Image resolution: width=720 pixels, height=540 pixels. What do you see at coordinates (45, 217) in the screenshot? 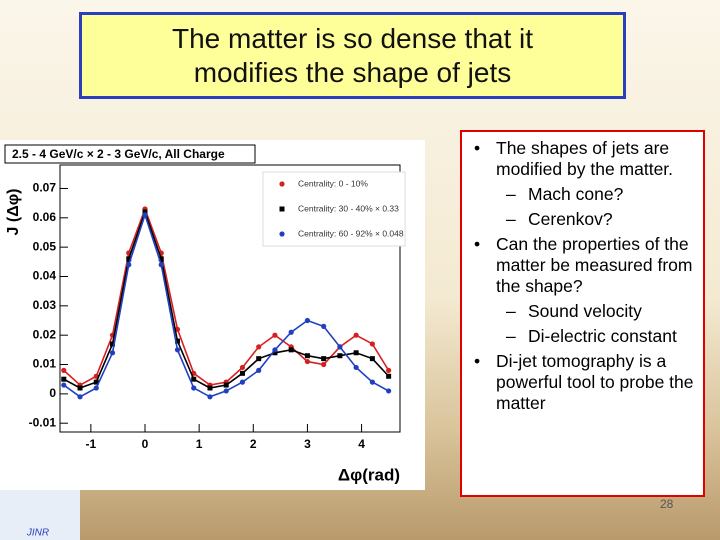
I see `y-tick-label: 0.06` at bounding box center [45, 217].